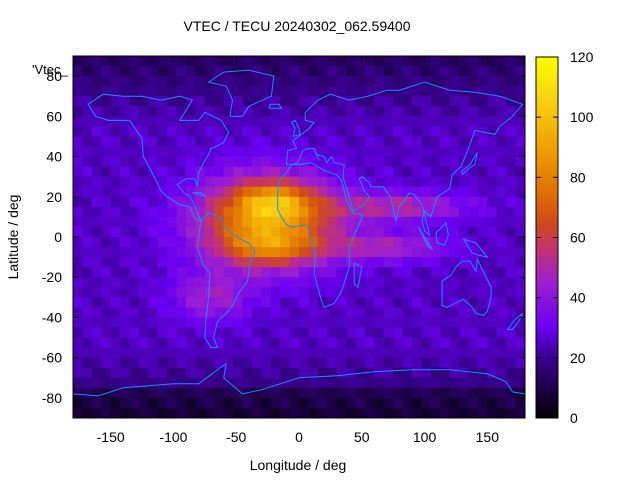 Image resolution: width=640 pixels, height=480 pixels. What do you see at coordinates (299, 379) in the screenshot?
I see `antarctica-coast` at bounding box center [299, 379].